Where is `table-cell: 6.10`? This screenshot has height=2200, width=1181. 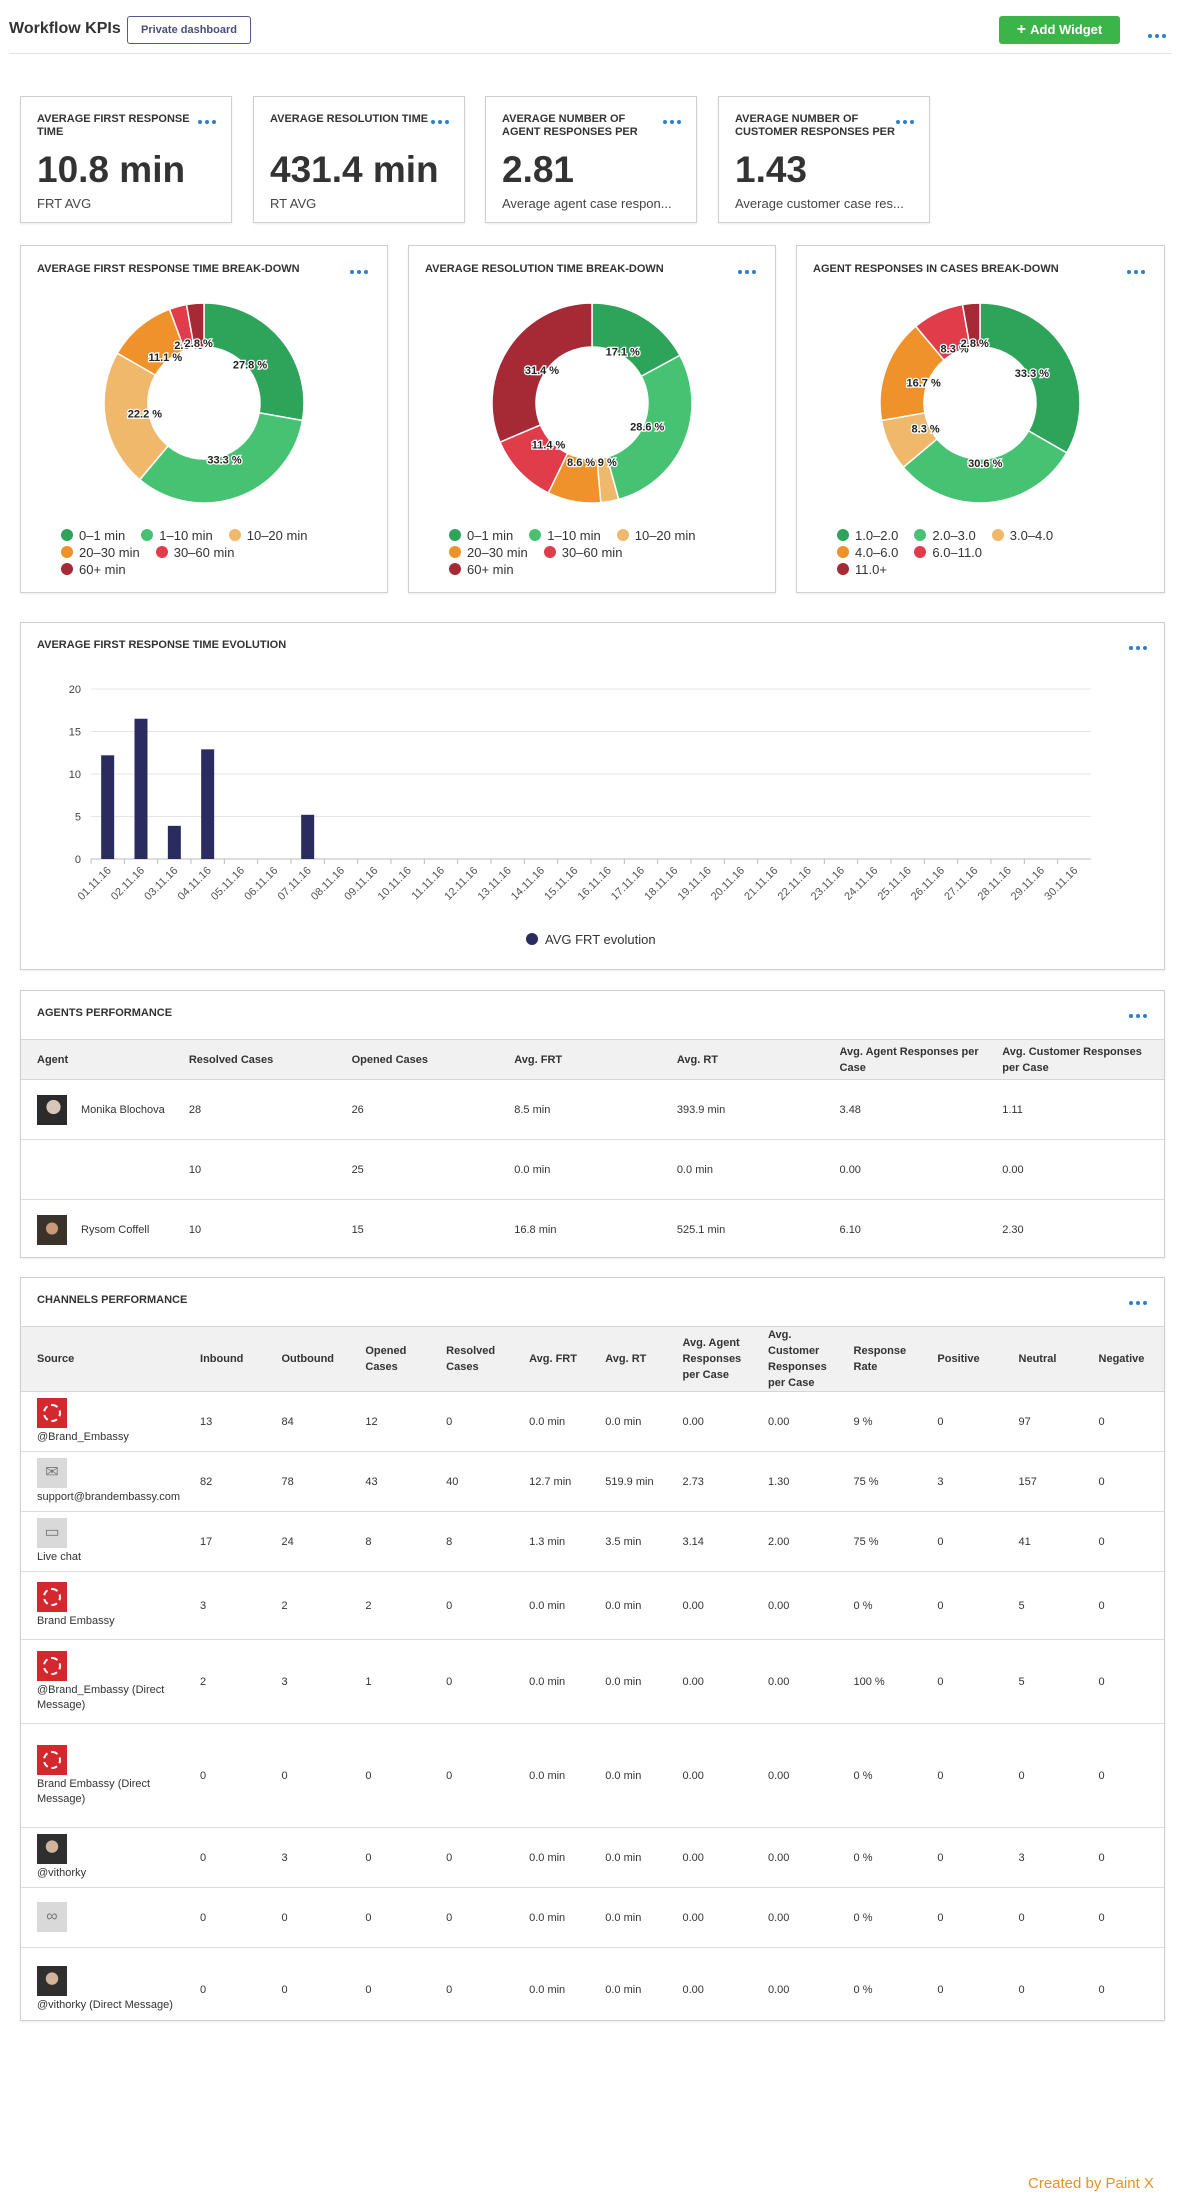 table-cell: 6.10 is located at coordinates (850, 1229).